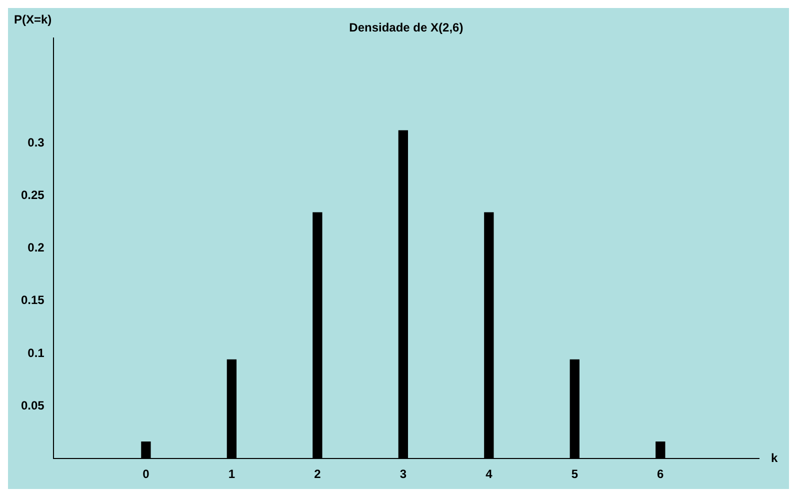 Image resolution: width=797 pixels, height=497 pixels. I want to click on y-tick-label: 0.05, so click(32, 405).